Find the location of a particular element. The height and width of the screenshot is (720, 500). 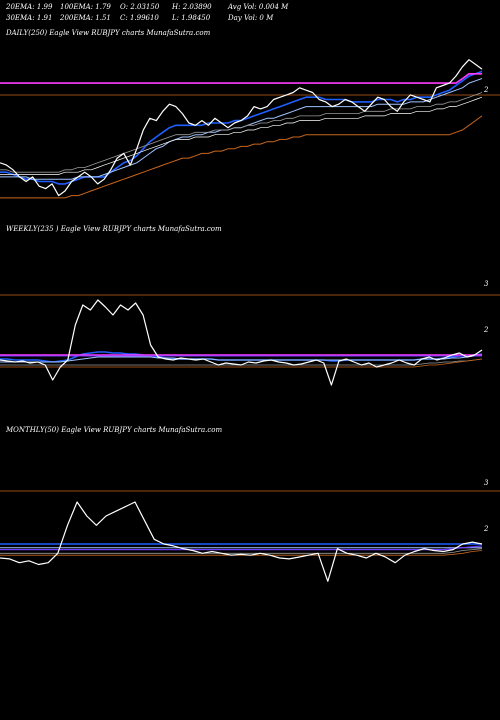

ema30-readout: 30EMA: 1.91 is located at coordinates (29, 18).